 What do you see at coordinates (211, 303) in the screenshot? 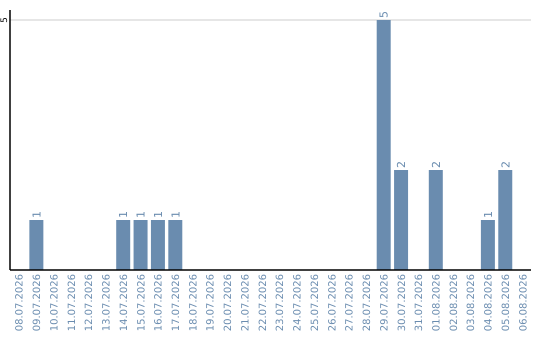
I see `x-tick-label: 19.07.2026` at bounding box center [211, 303].